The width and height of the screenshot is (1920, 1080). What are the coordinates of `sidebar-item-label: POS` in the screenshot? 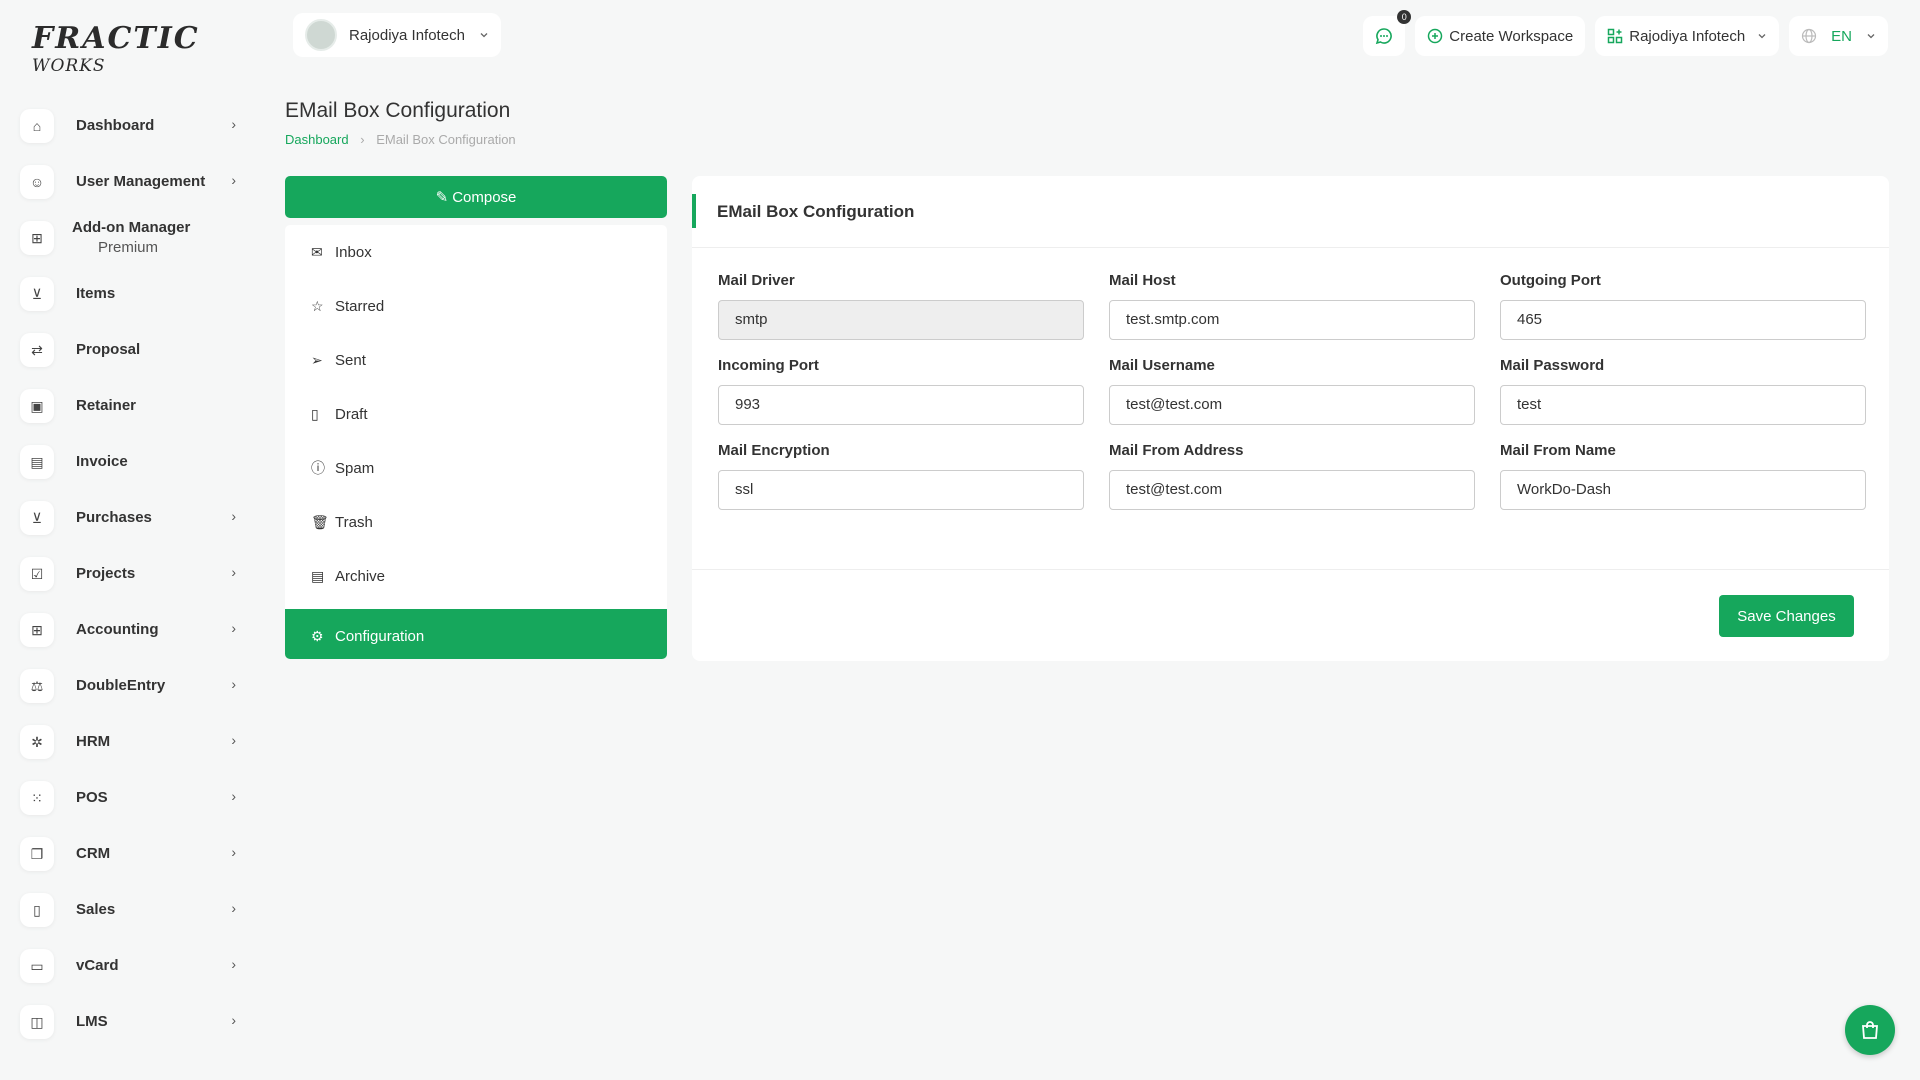 It's located at (92, 797).